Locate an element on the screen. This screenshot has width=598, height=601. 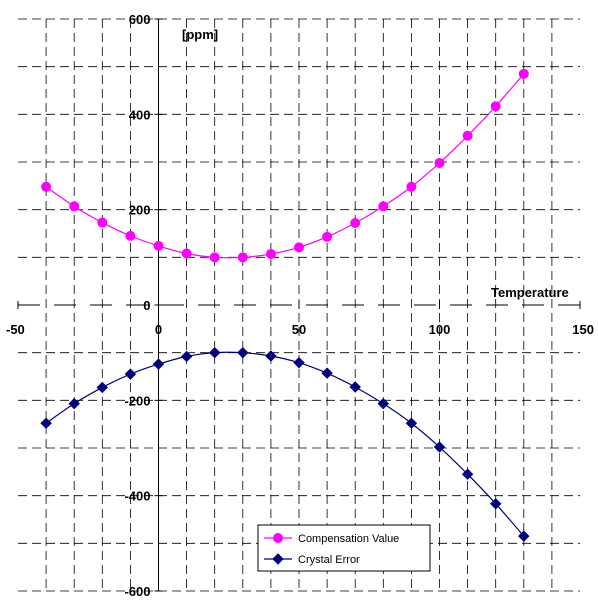
x-axis-title: Temperature is located at coordinates (530, 292).